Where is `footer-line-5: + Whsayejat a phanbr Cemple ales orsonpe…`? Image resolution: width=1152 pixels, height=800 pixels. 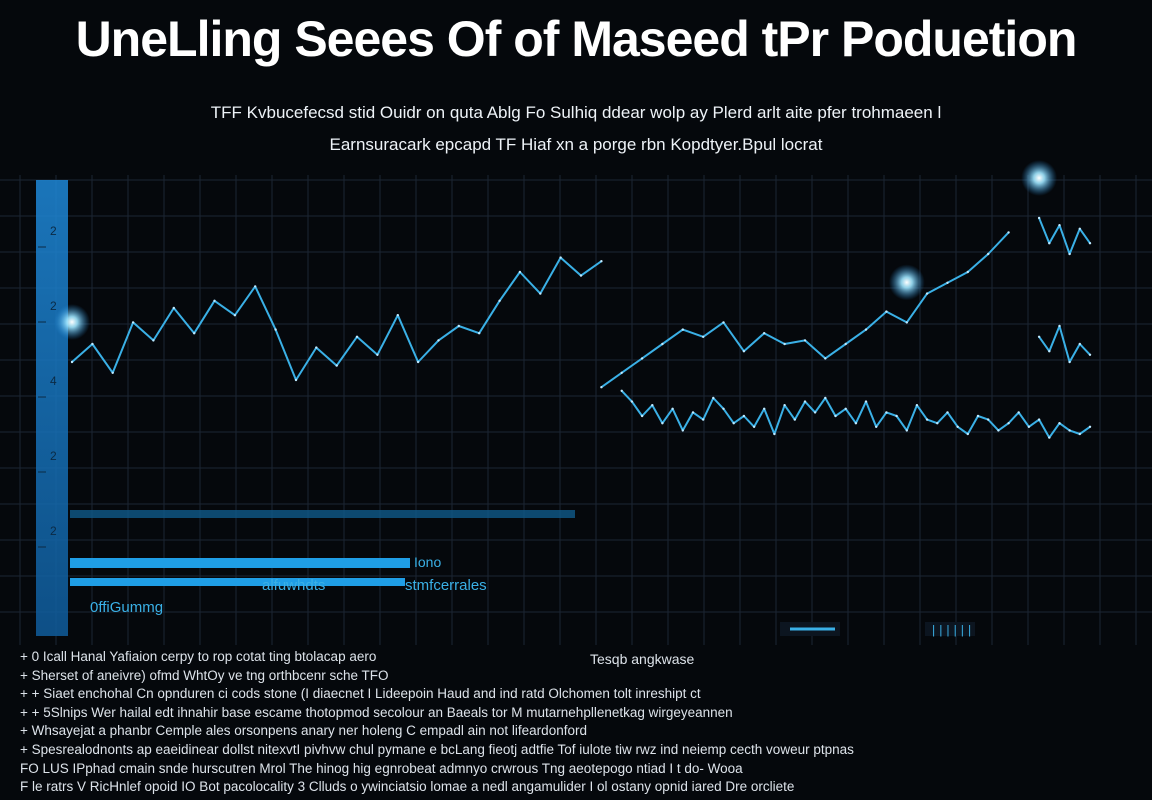
footer-line-5: + Whsayejat a phanbr Cemple ales orsonpe… is located at coordinates (303, 731).